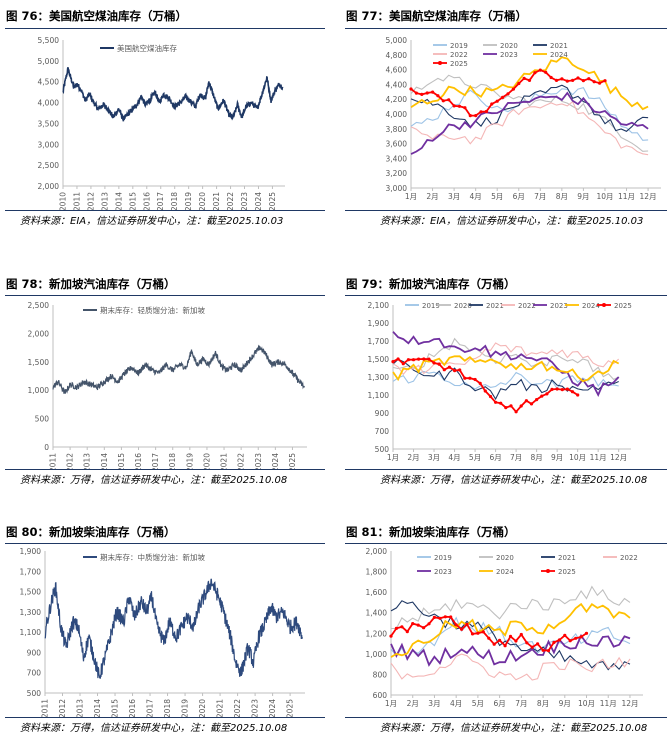  I want to click on y-tick-label: 700, so click(34, 673).